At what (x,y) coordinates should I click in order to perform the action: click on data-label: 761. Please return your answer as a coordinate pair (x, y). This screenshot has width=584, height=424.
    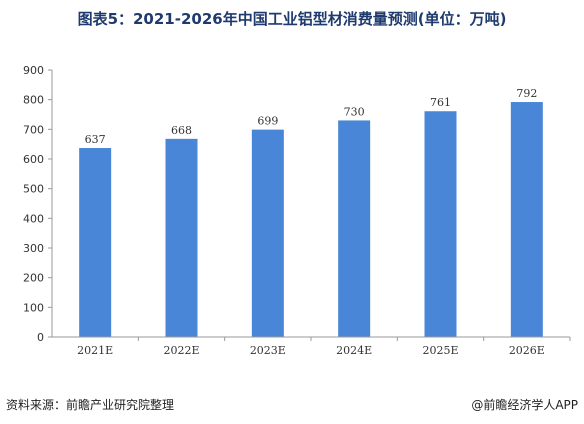
    Looking at the image, I should click on (440, 102).